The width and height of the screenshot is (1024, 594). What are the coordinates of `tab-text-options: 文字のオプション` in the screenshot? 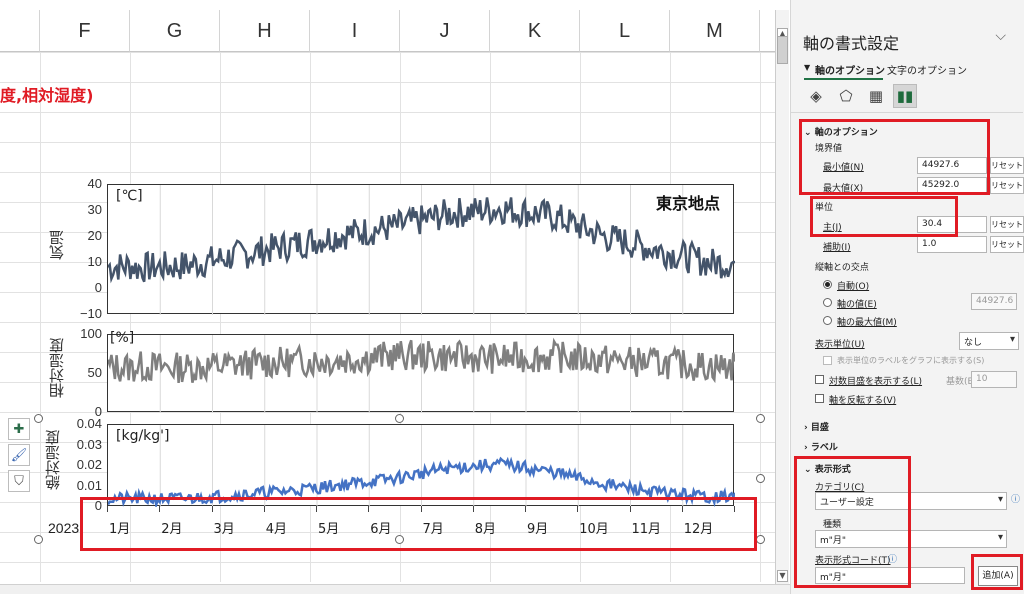 It's located at (927, 71).